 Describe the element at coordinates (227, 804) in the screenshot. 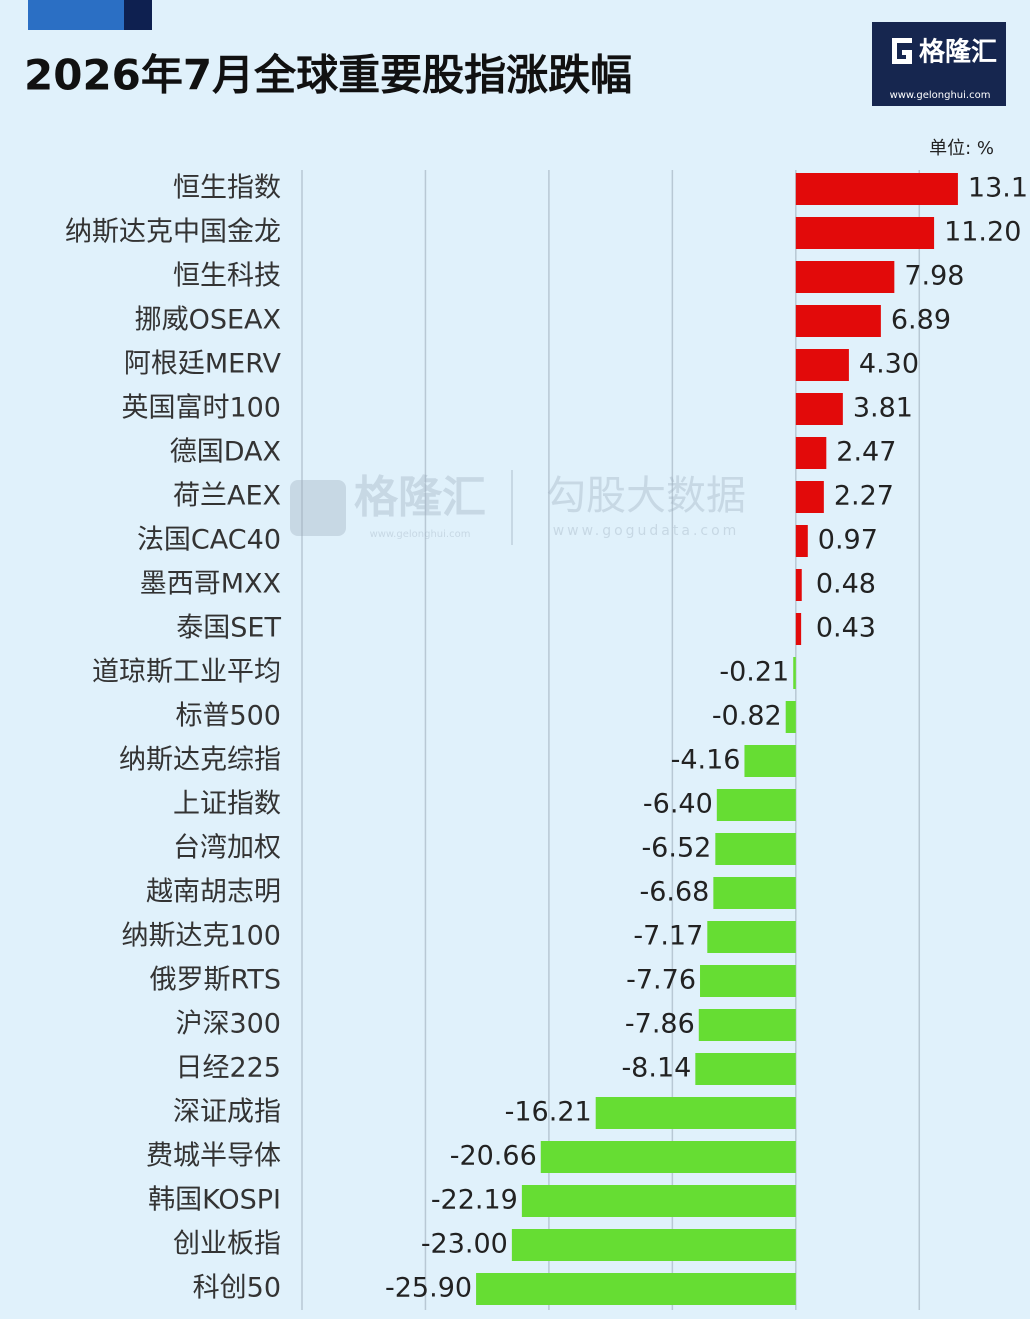

I see `y-tick-label: 上证指数` at that location.